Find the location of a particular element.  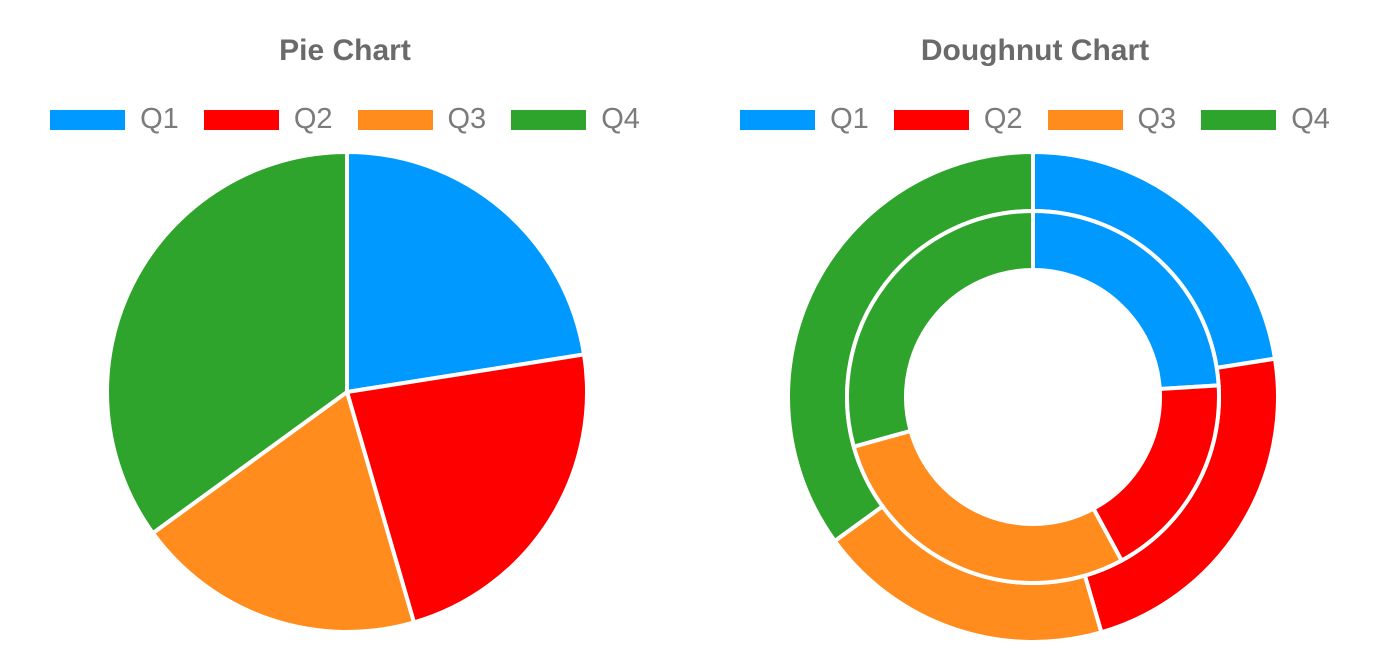

pie-chart-legend: Q1 Q2 Q3 Q4 is located at coordinates (345, 119).